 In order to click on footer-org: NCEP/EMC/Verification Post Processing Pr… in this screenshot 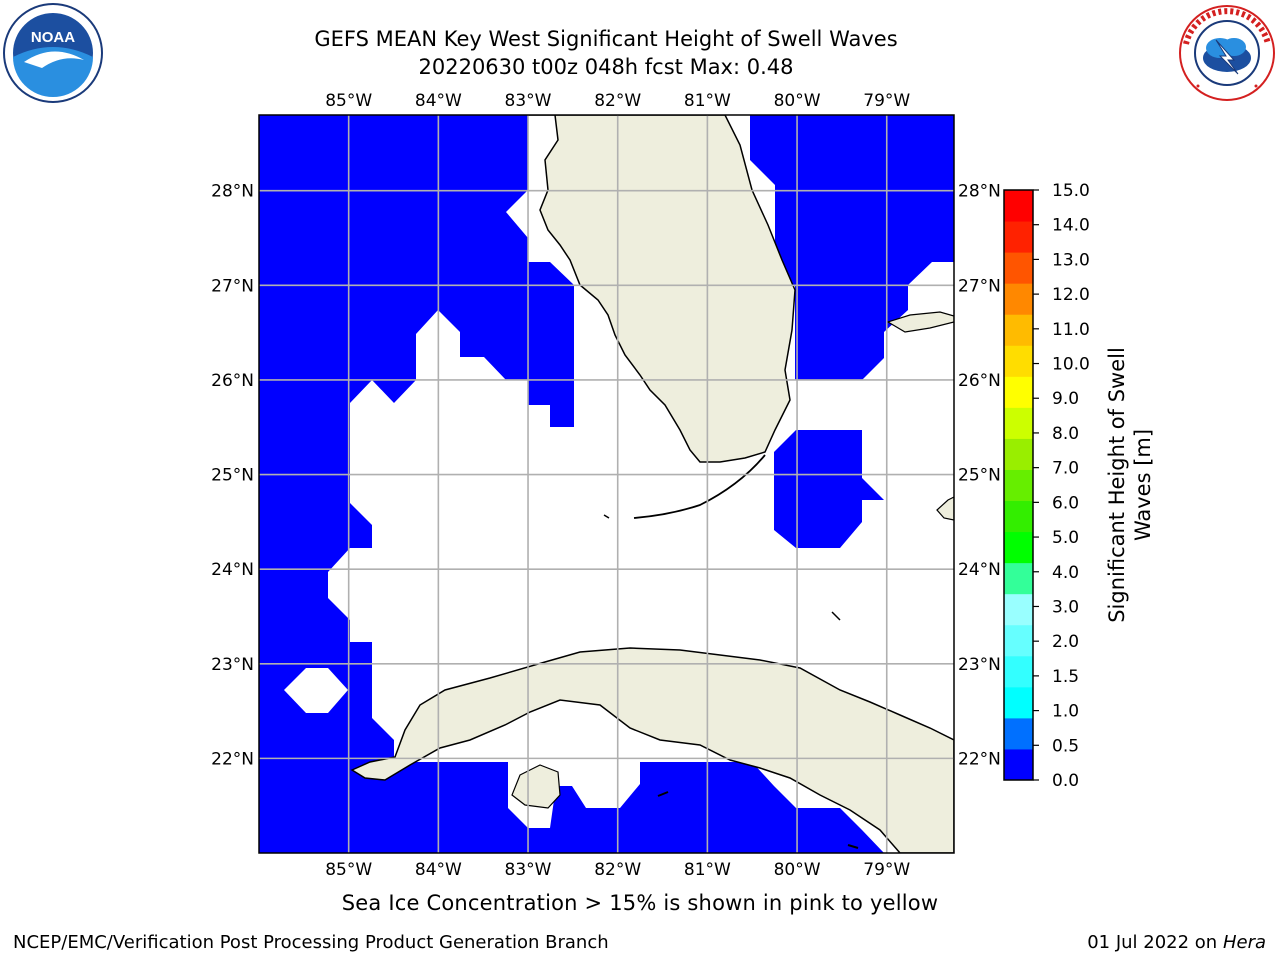, I will do `click(311, 942)`.